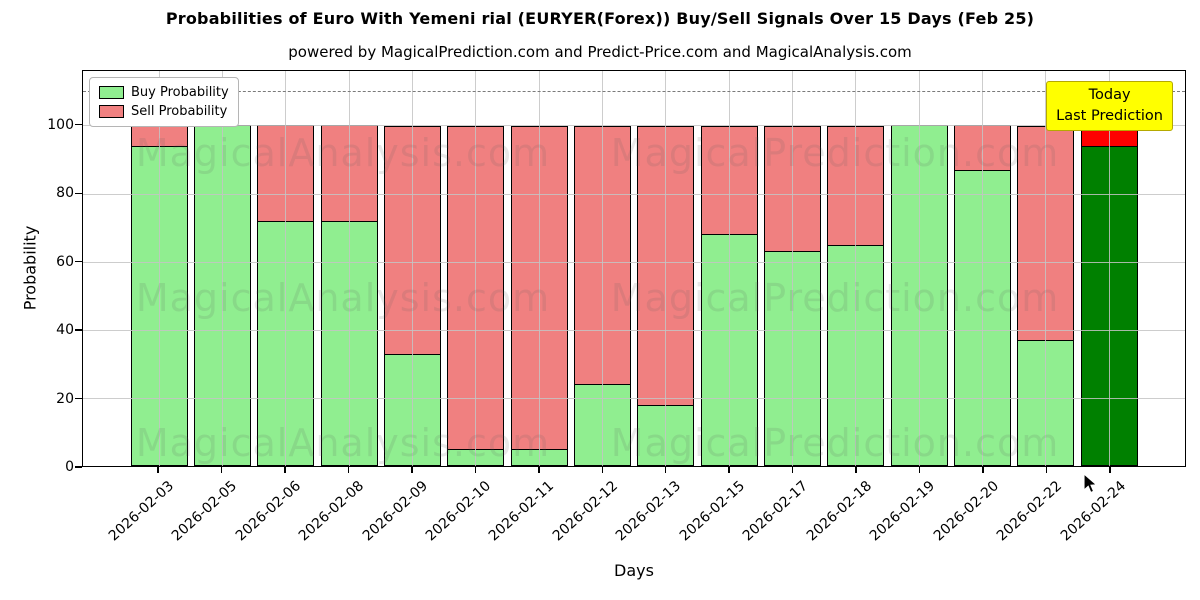 The width and height of the screenshot is (1200, 600). I want to click on x-tick-label: 2026-02-18, so click(839, 511).